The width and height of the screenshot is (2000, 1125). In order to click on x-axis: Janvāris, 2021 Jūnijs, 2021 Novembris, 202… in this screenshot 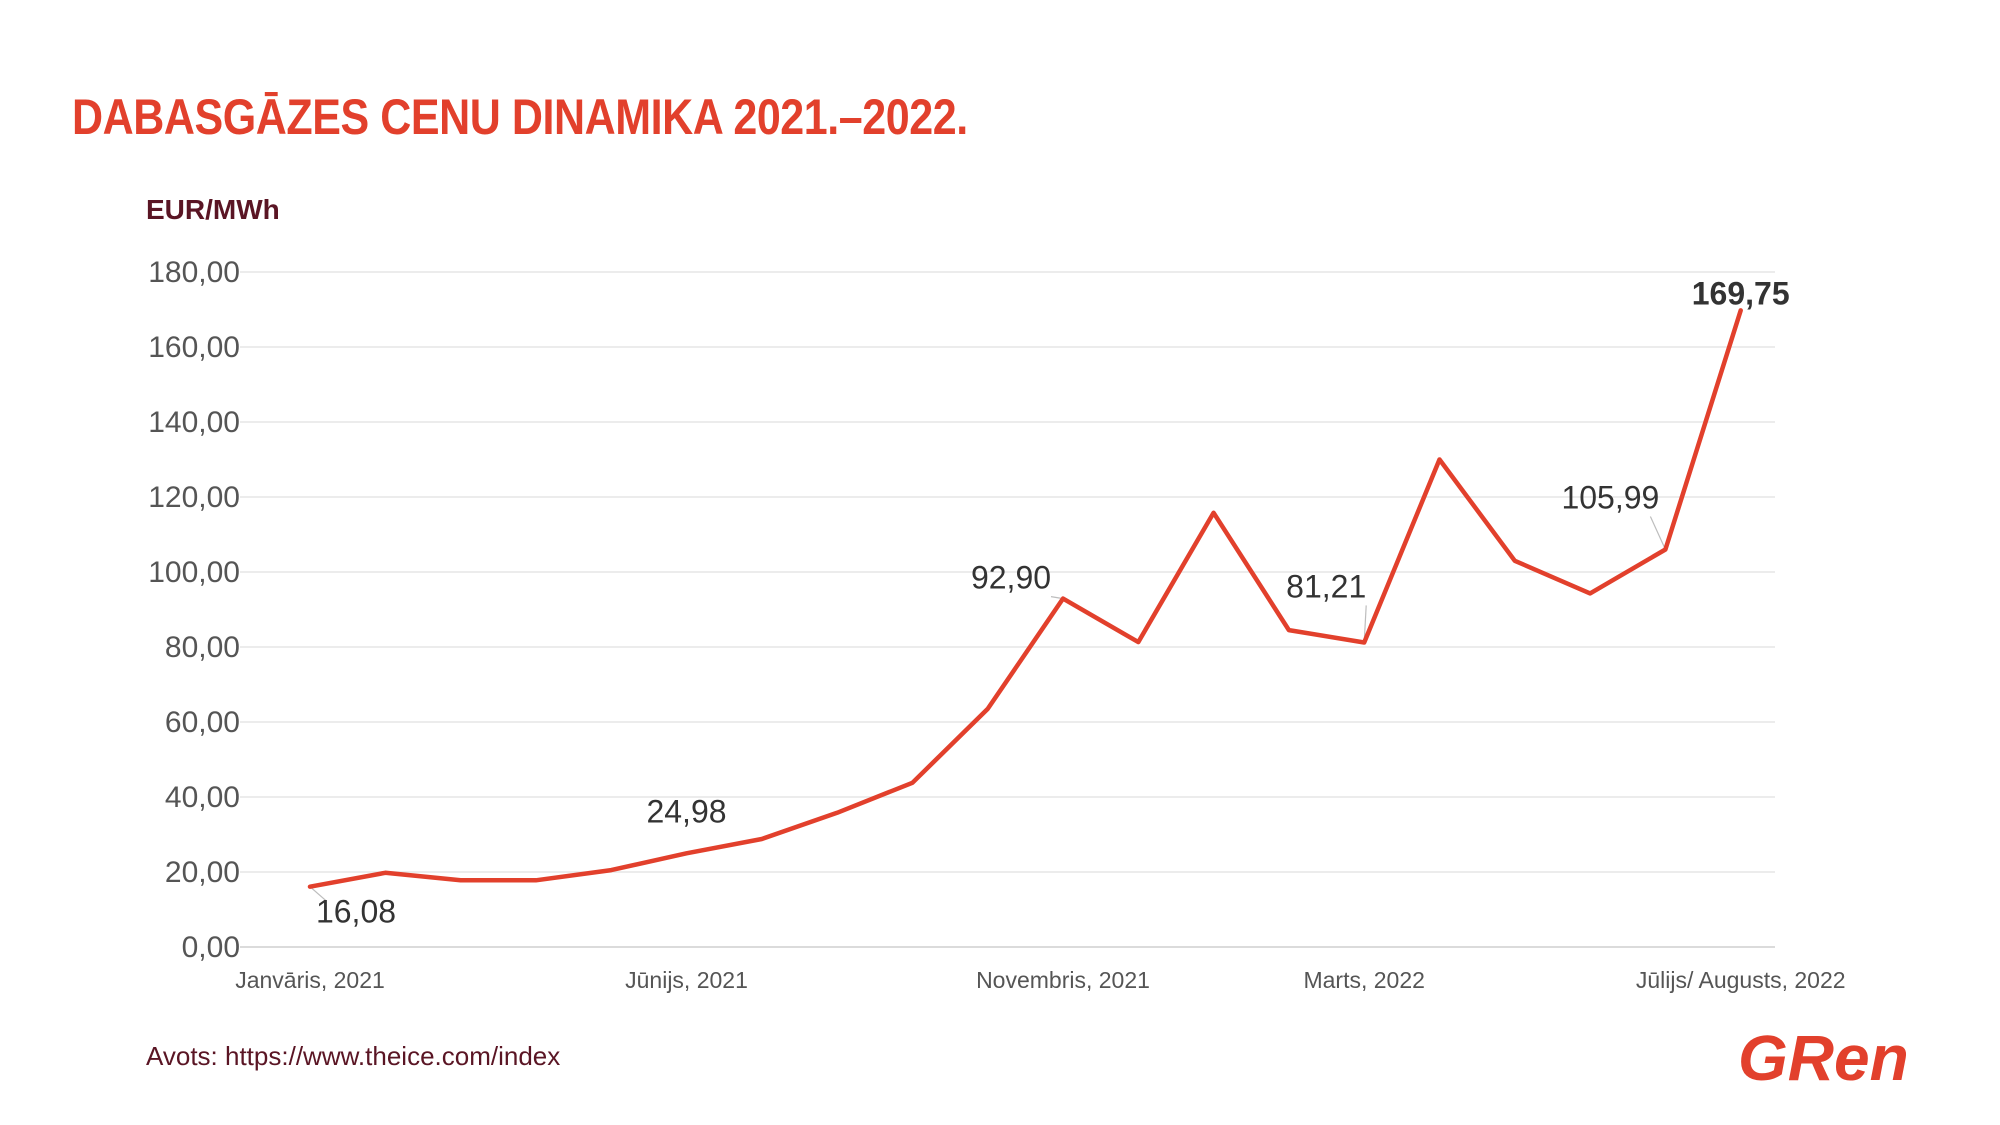, I will do `click(1040, 980)`.